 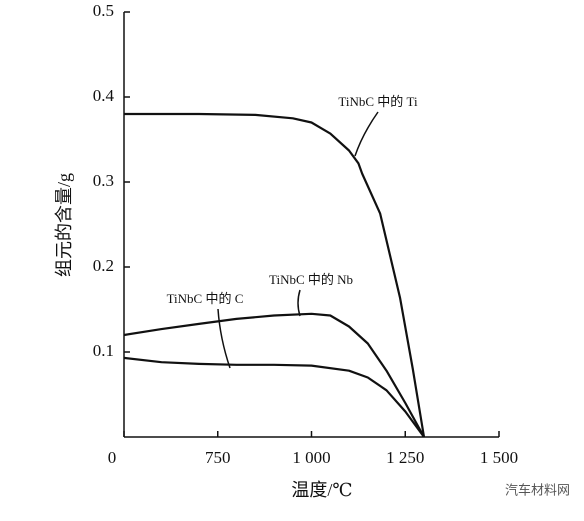 What do you see at coordinates (311, 457) in the screenshot?
I see `x-tick-label: 1 000` at bounding box center [311, 457].